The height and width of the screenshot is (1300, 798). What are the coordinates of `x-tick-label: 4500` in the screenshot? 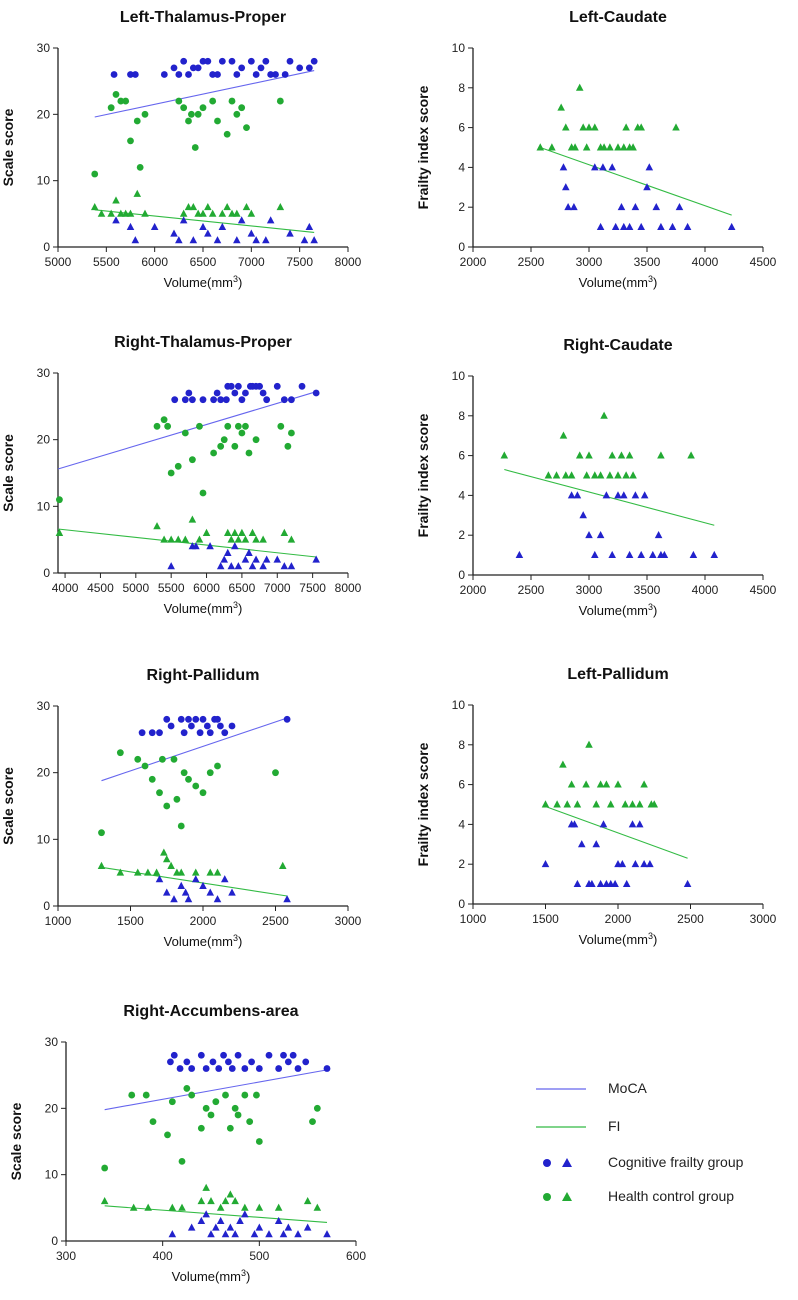 It's located at (763, 590).